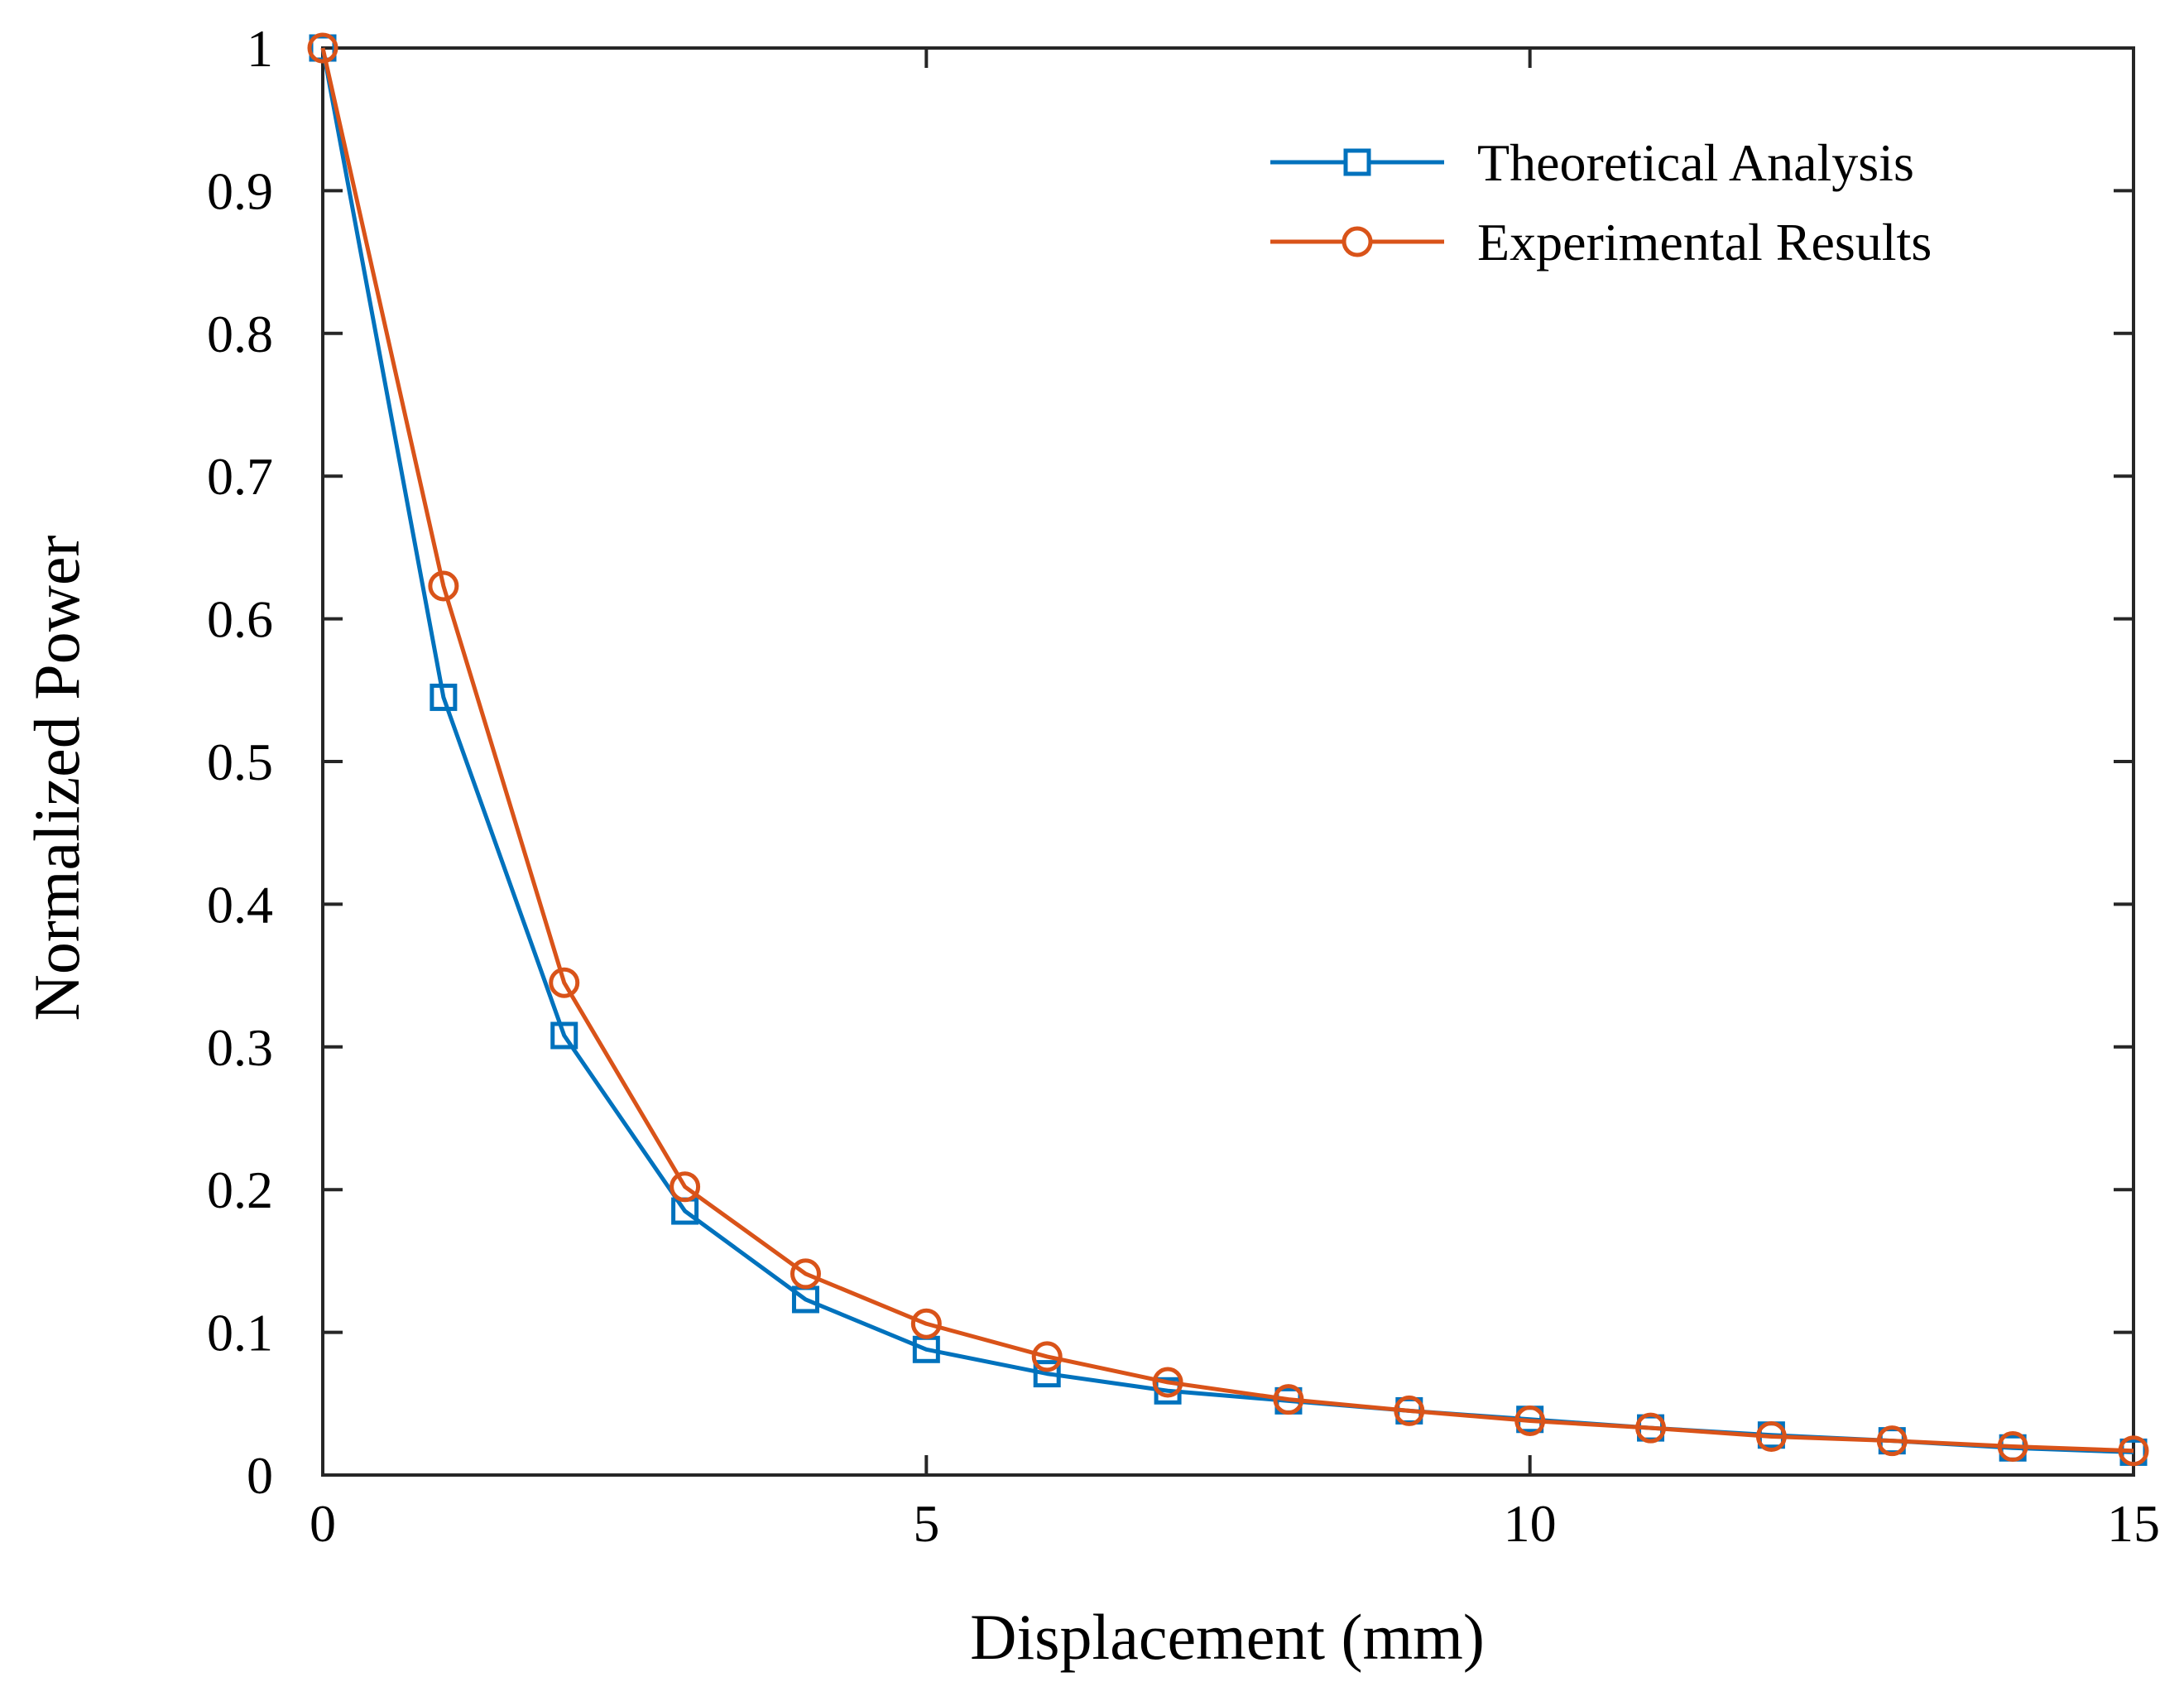 This screenshot has width=2184, height=1701. What do you see at coordinates (240, 762) in the screenshot?
I see `y-tick-label: 0.5` at bounding box center [240, 762].